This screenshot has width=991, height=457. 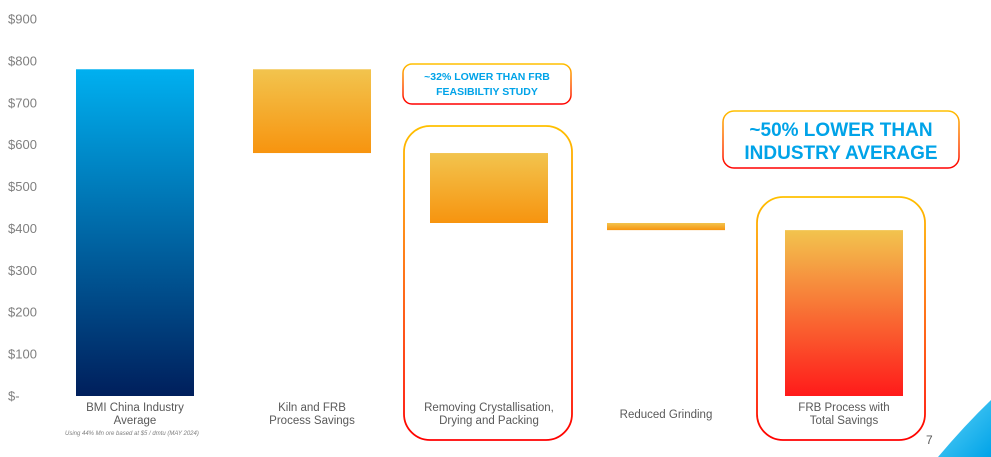 I want to click on y-tick-label: $800, so click(x=22, y=60).